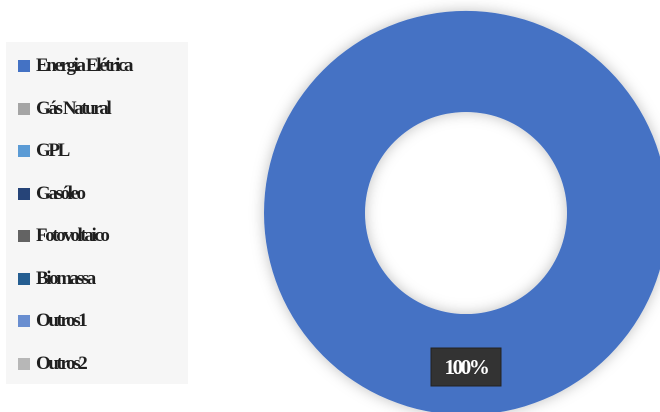 Image resolution: width=660 pixels, height=412 pixels. Describe the element at coordinates (62, 363) in the screenshot. I see `legend-label: Outros2` at that location.